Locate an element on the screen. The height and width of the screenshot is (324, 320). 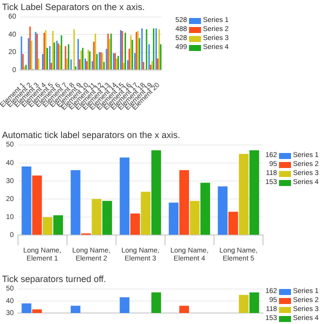
chart-title: Tick Label Separators on the x axis. is located at coordinates (73, 7).